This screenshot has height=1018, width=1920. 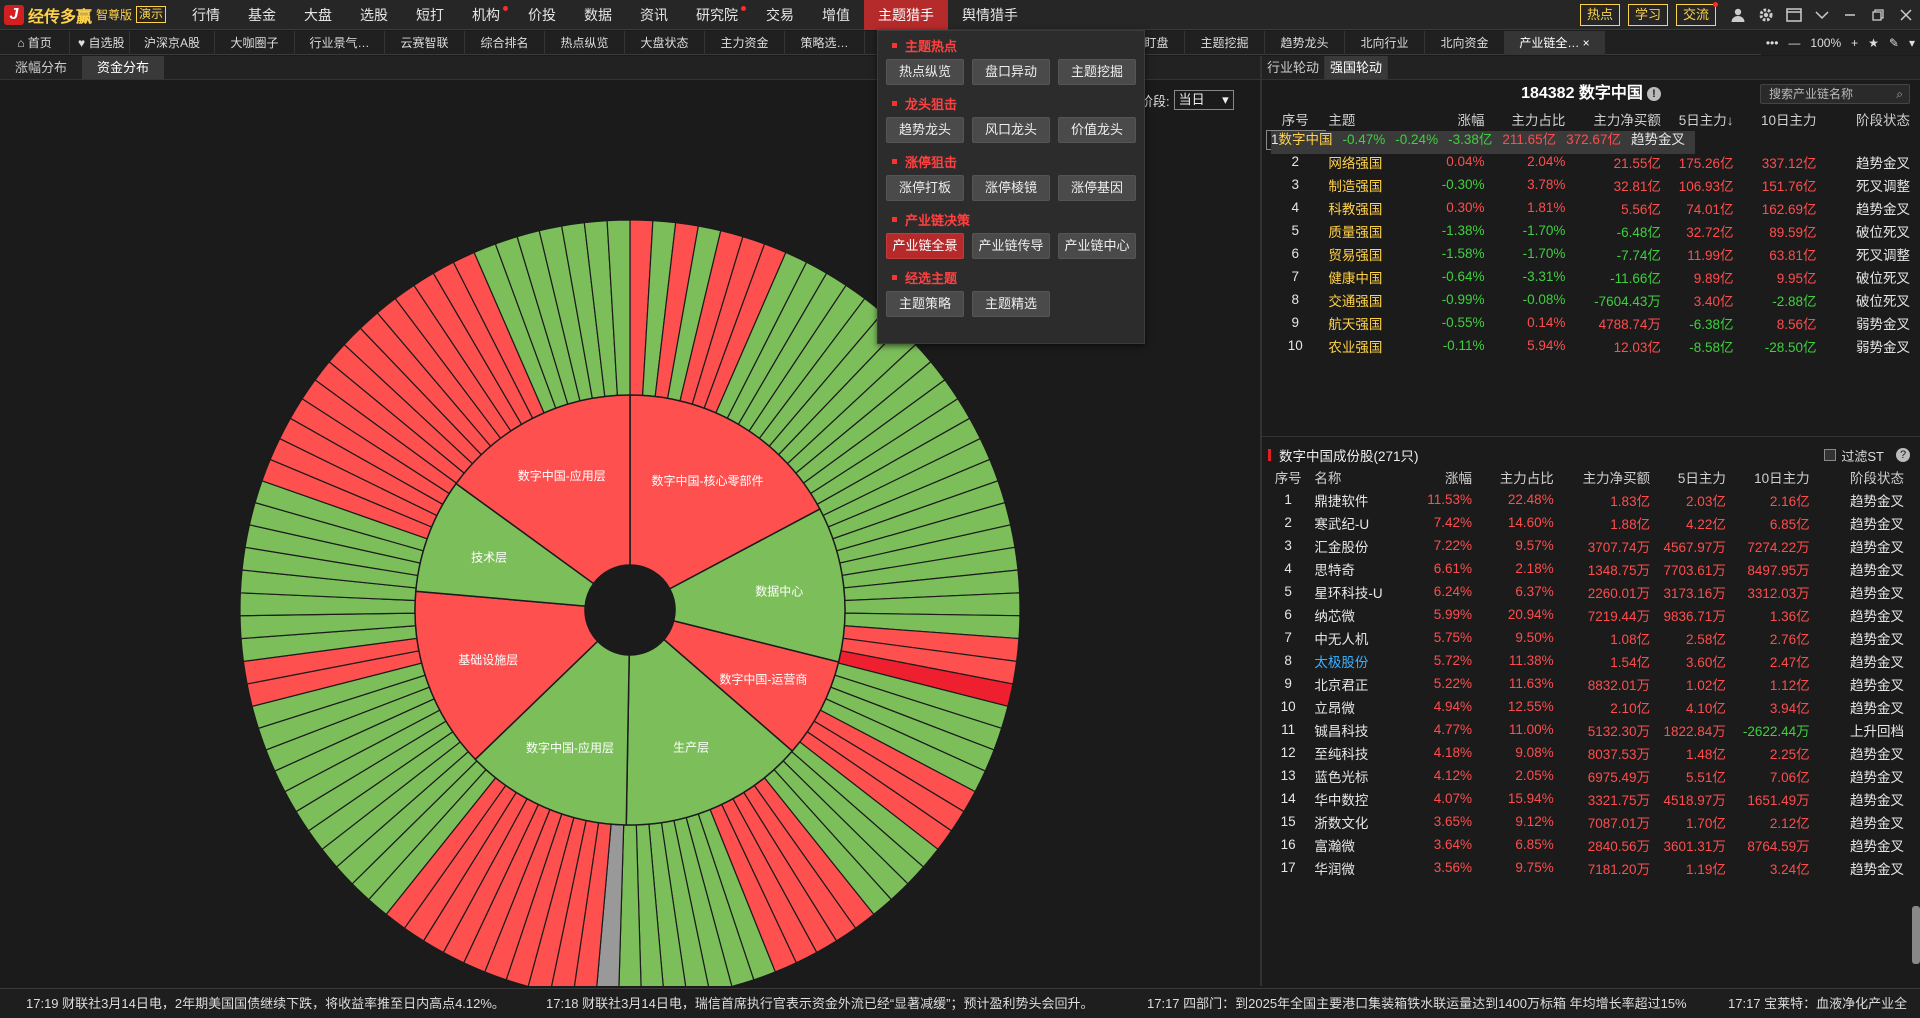 I want to click on zoom-in-icon: +, so click(x=1855, y=43).